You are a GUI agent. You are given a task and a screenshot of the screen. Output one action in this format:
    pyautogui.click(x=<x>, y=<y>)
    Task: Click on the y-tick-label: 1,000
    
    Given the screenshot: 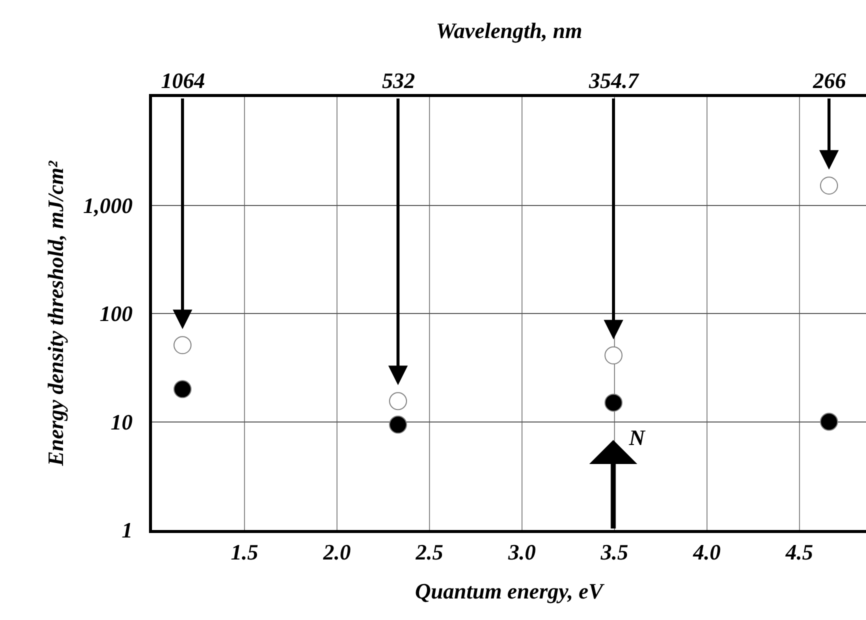 What is the action you would take?
    pyautogui.click(x=108, y=205)
    